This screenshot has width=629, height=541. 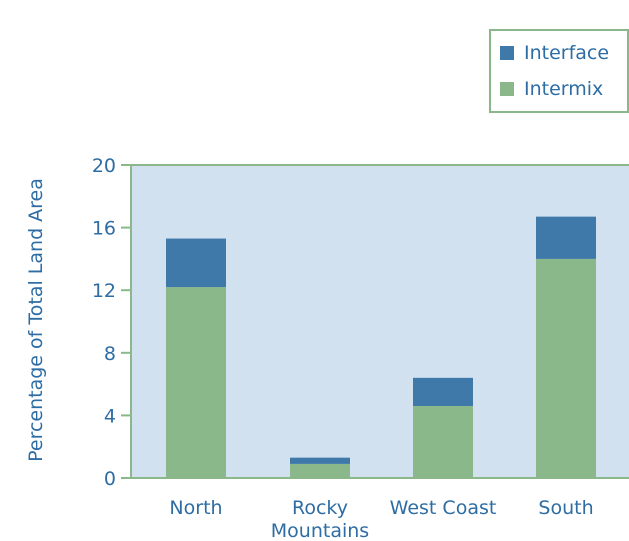 I want to click on y-axis-title: Percentage of Total Land Area, so click(x=36, y=320).